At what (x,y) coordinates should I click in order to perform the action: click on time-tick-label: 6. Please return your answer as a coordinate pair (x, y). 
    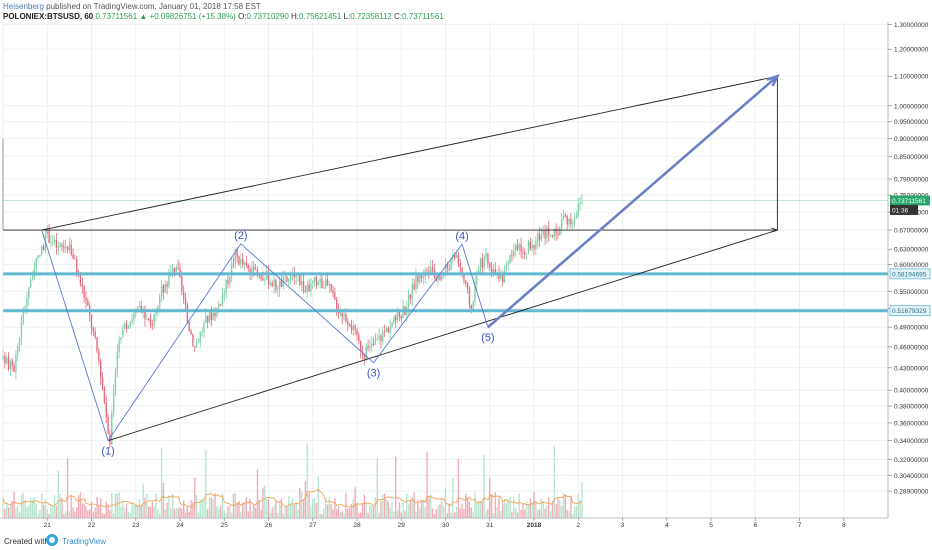
    Looking at the image, I should click on (755, 525).